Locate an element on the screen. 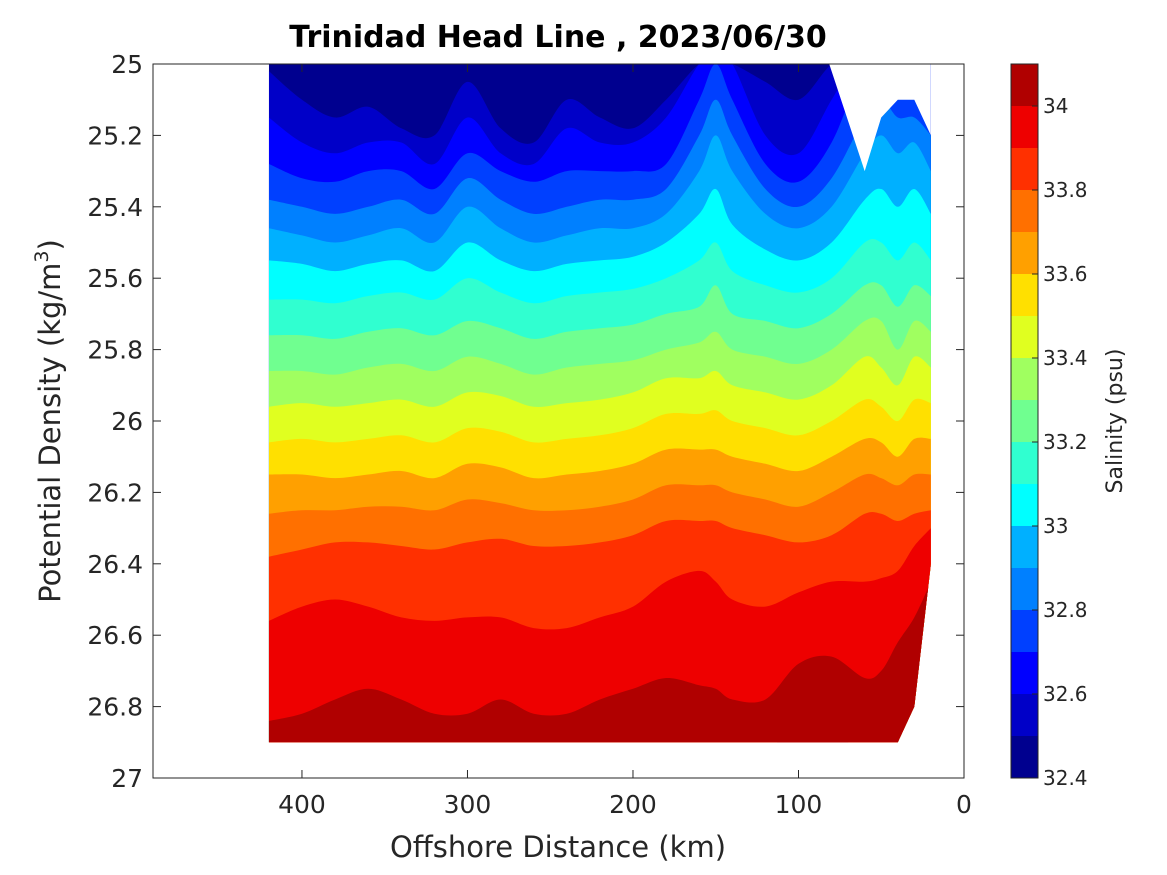 This screenshot has height=875, width=1167. colorbar-tick-label: 33.8 is located at coordinates (1065, 190).